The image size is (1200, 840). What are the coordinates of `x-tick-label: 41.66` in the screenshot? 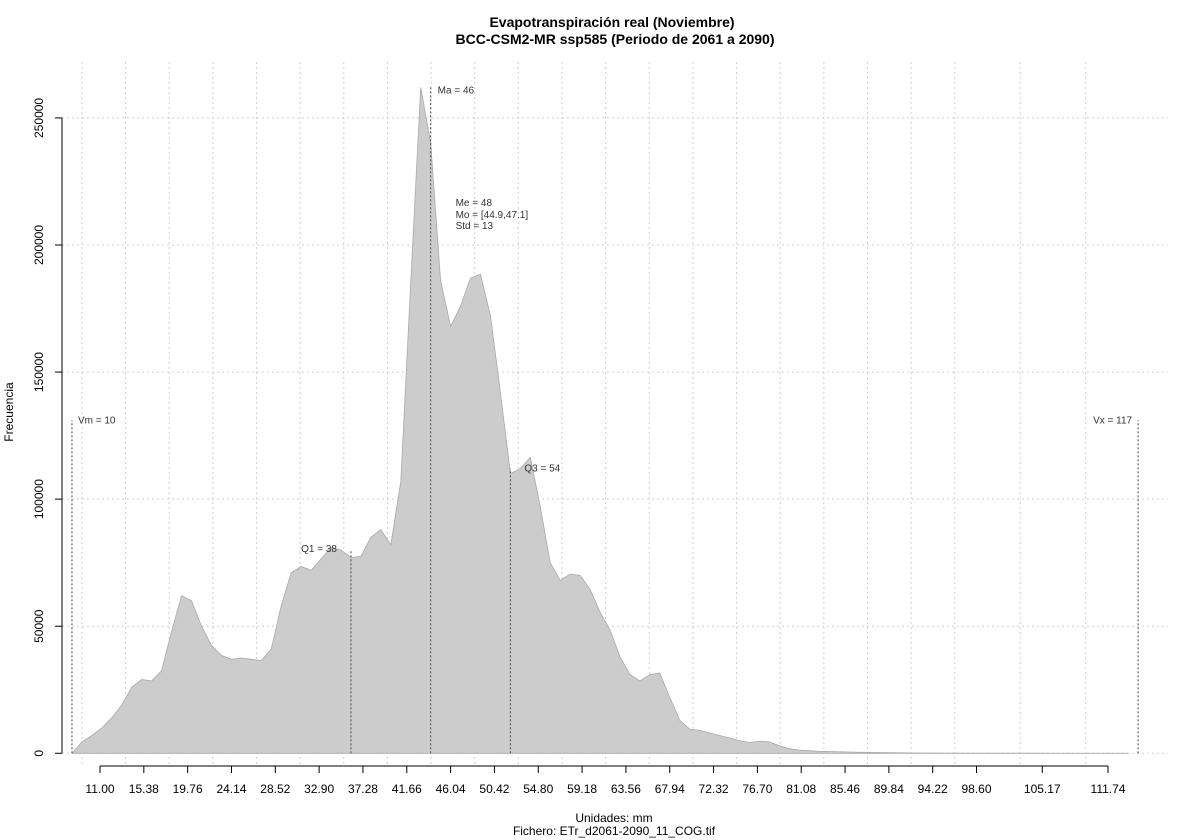 It's located at (407, 789).